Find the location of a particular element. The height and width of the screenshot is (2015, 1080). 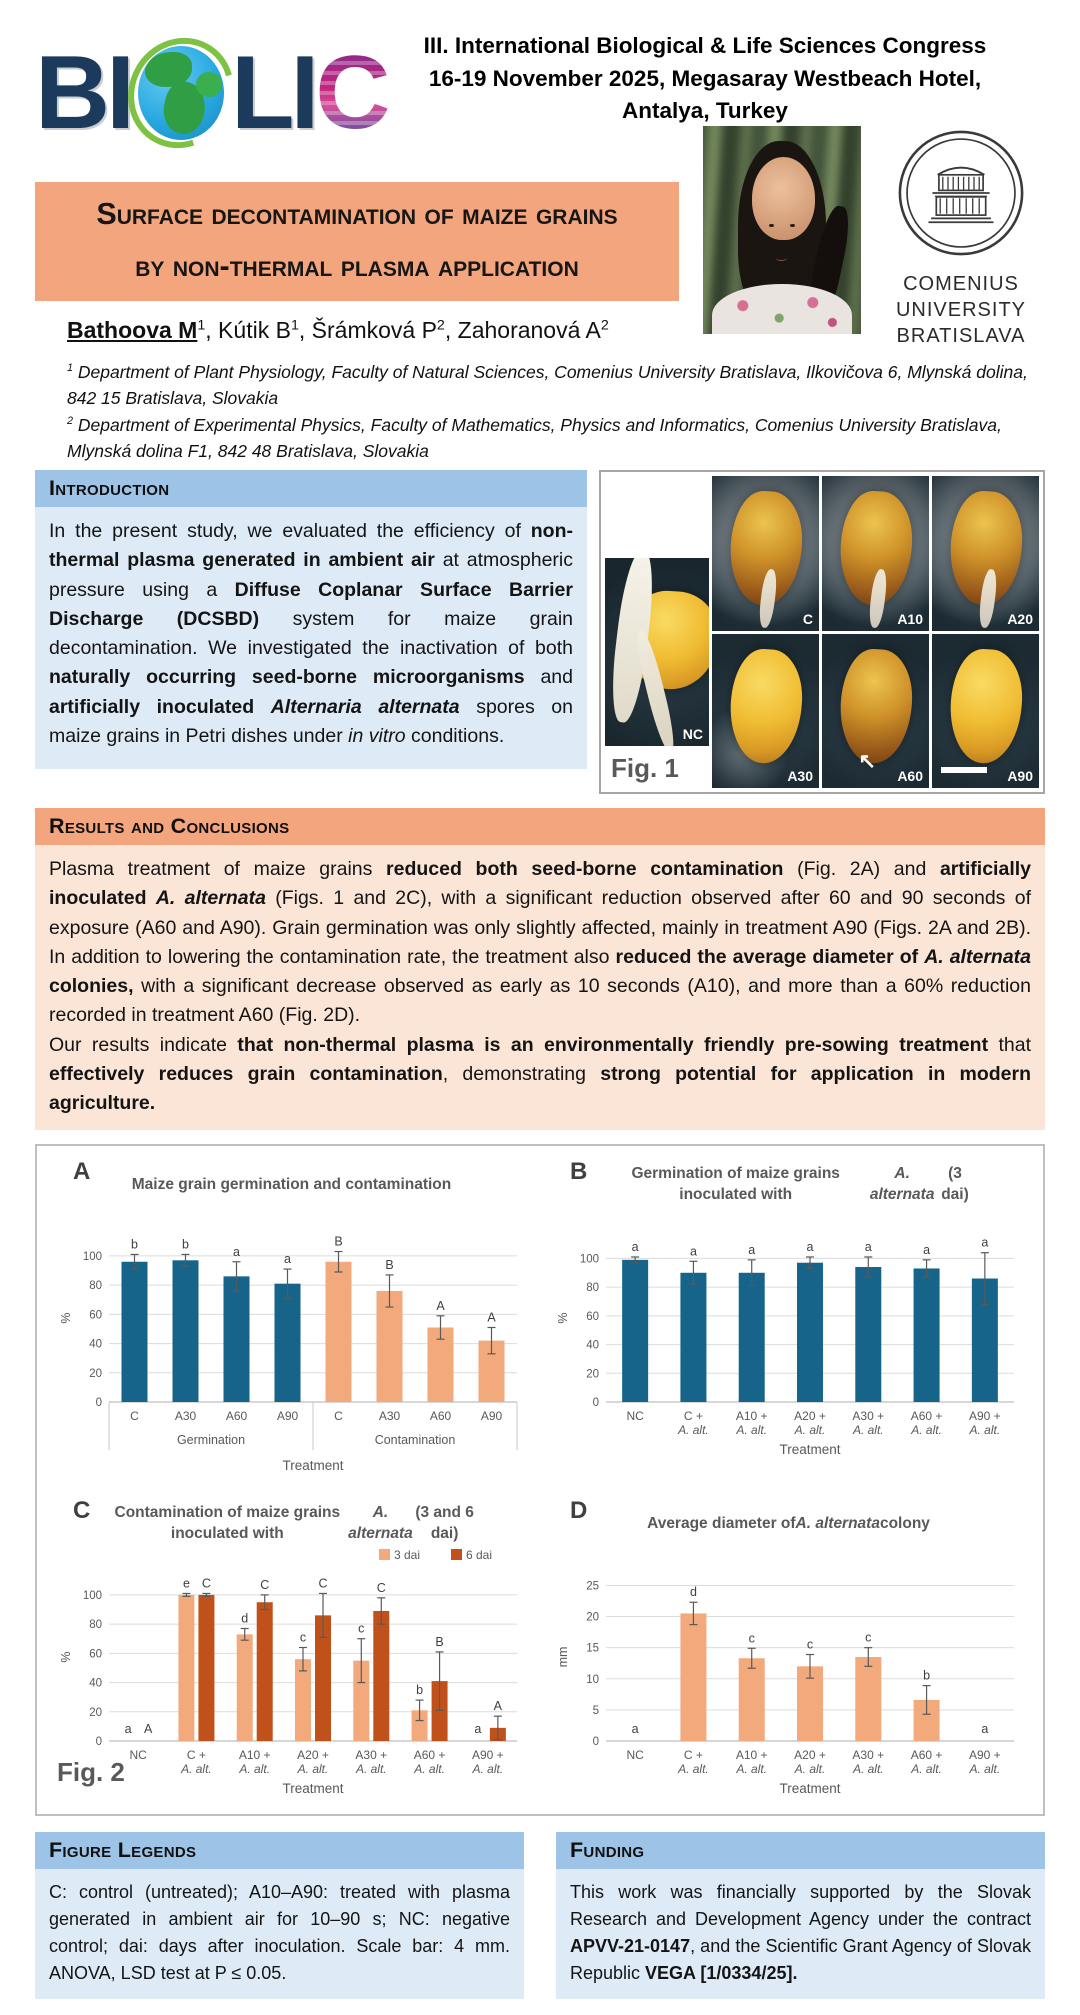

svg-text: A30 is located at coordinates (389, 1416).